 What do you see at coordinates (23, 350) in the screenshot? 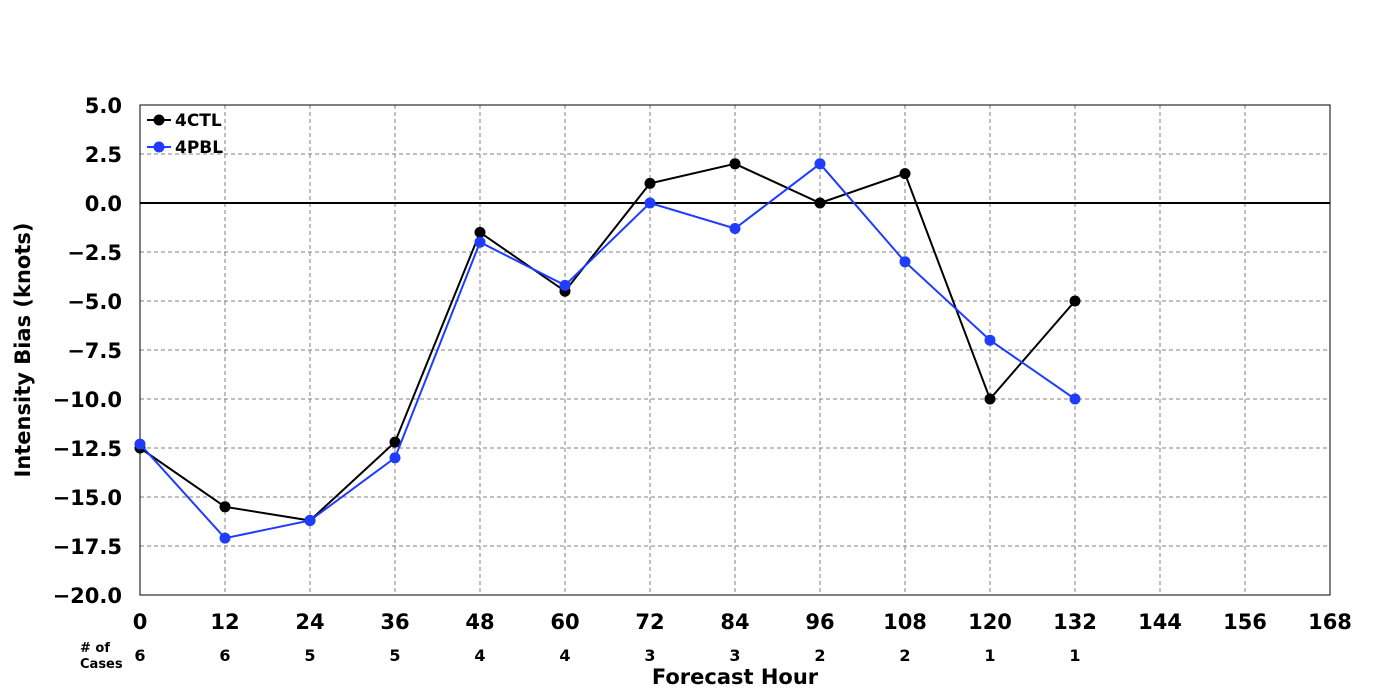
I see `y-axis-title: Intensity Bias (knots)` at bounding box center [23, 350].